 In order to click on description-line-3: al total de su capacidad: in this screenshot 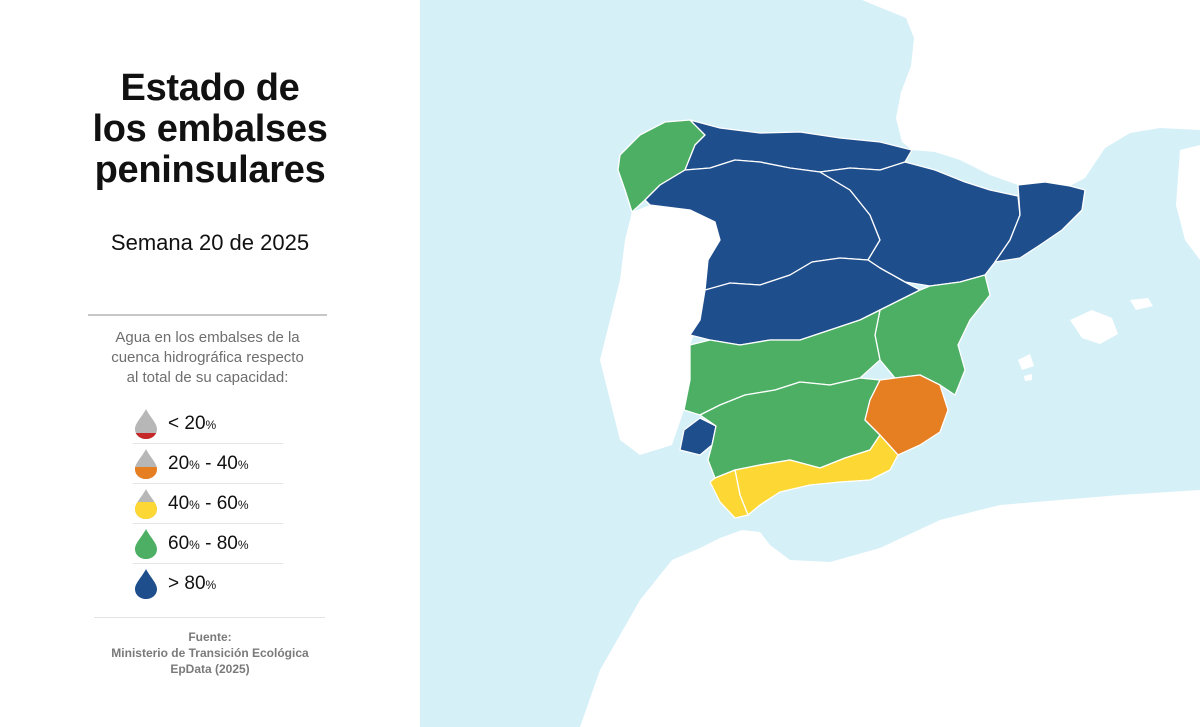, I will do `click(207, 377)`.